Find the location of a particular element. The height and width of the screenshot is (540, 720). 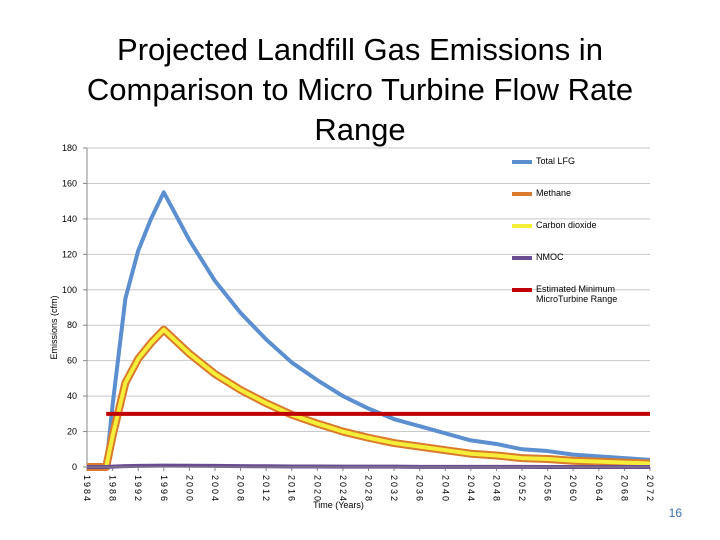

x-tick-label: 2068 is located at coordinates (624, 489).